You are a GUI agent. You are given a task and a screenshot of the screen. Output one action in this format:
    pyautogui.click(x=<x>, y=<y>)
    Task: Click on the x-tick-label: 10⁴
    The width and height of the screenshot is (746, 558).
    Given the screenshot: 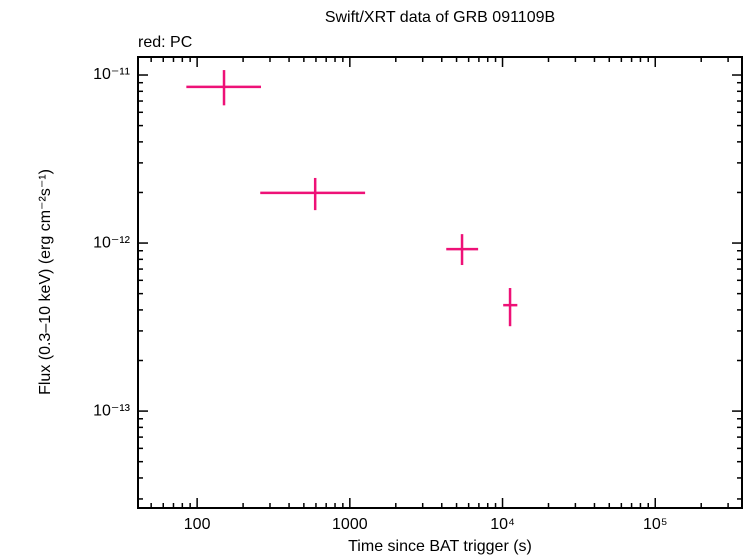 What is the action you would take?
    pyautogui.click(x=502, y=524)
    